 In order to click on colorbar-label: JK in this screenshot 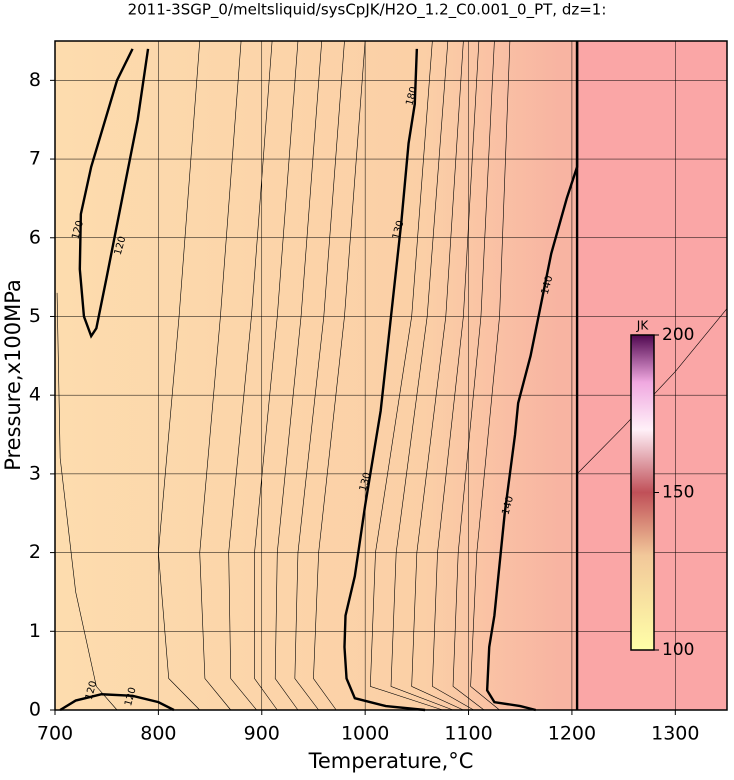, I will do `click(643, 326)`.